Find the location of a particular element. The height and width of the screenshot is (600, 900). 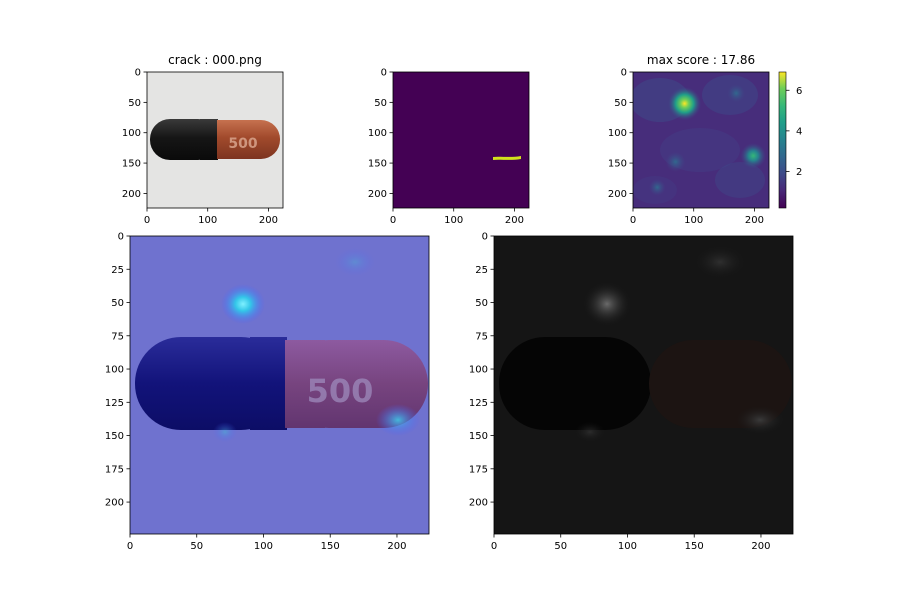

colorbar: 2 4 6 is located at coordinates (790, 140).